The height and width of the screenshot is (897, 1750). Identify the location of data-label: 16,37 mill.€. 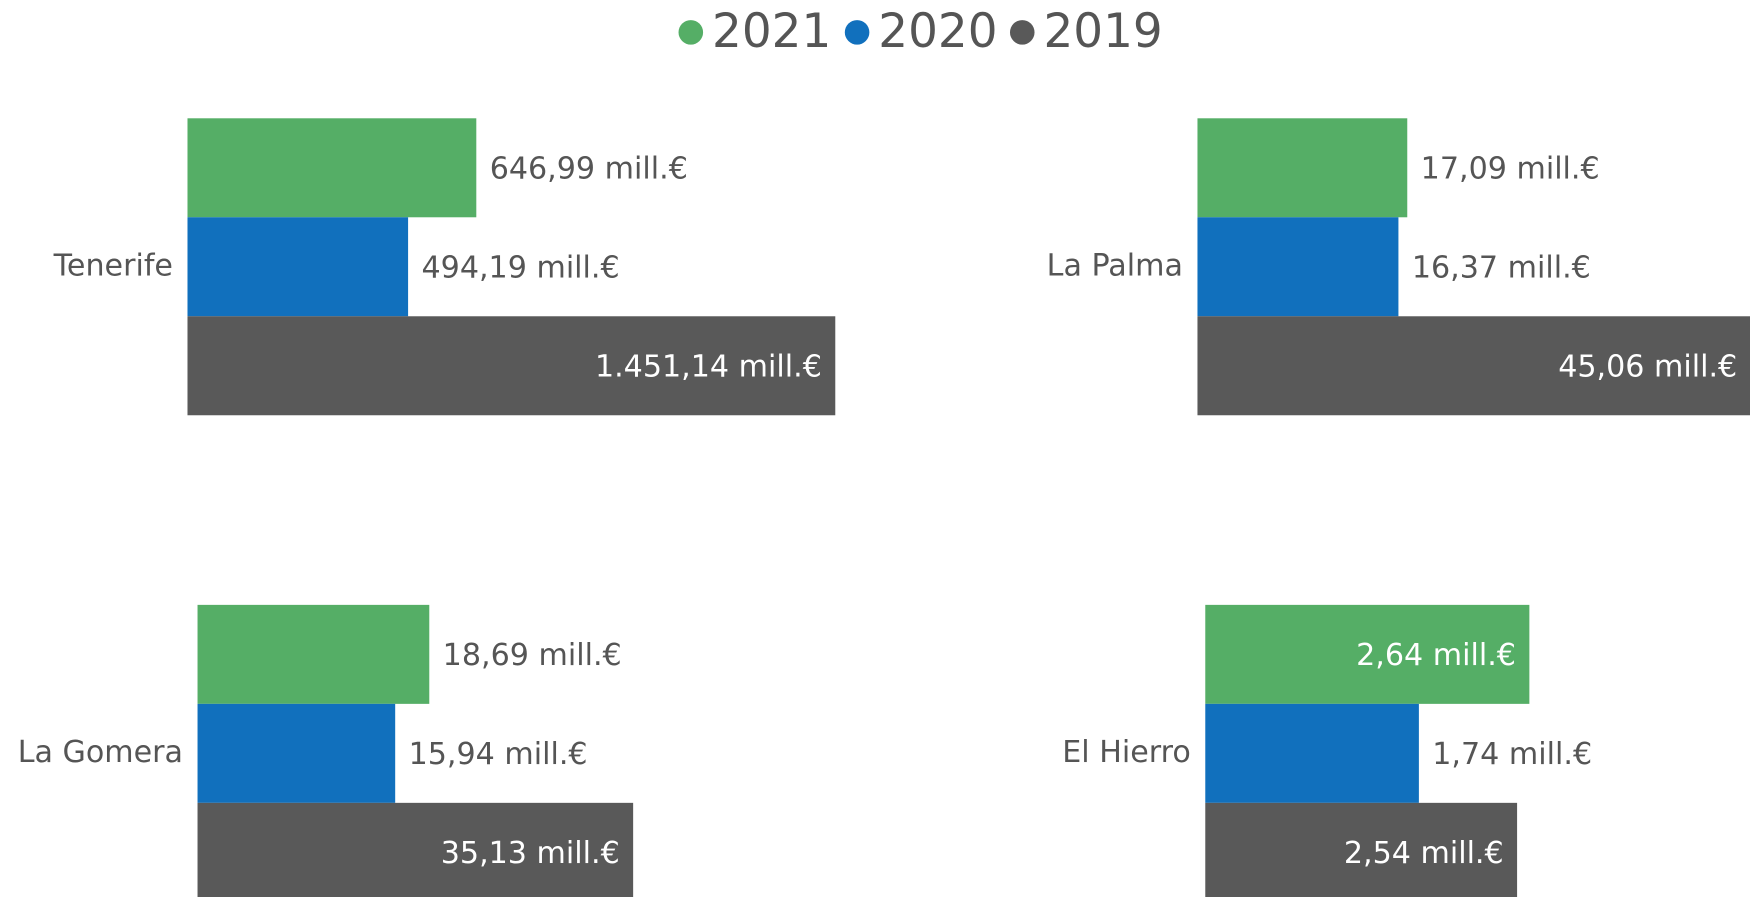
(1501, 268).